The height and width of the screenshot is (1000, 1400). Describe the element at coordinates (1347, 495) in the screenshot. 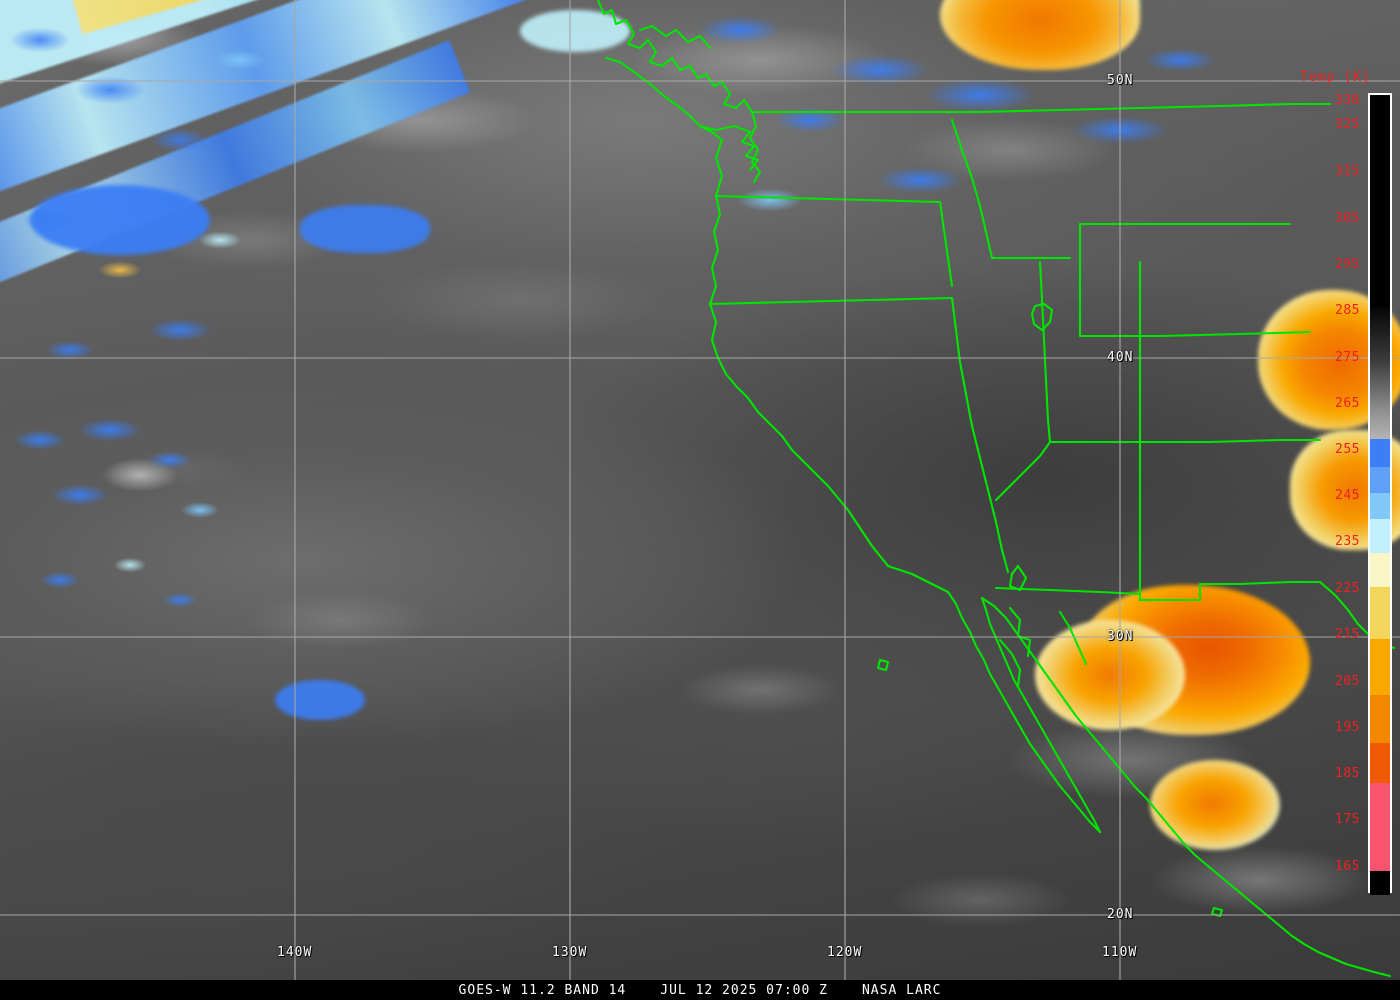

I see `colorbar-tick-245: 245` at that location.